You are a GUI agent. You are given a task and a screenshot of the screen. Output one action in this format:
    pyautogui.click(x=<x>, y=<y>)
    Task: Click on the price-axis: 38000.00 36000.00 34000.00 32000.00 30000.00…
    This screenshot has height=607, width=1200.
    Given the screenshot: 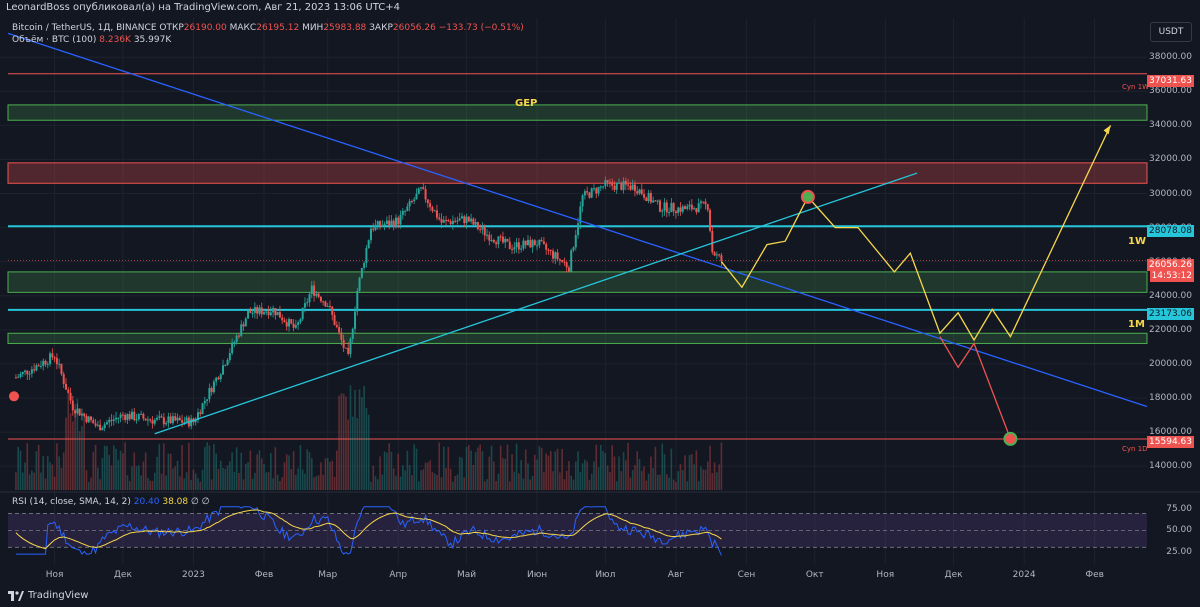 What is the action you would take?
    pyautogui.click(x=1173, y=292)
    